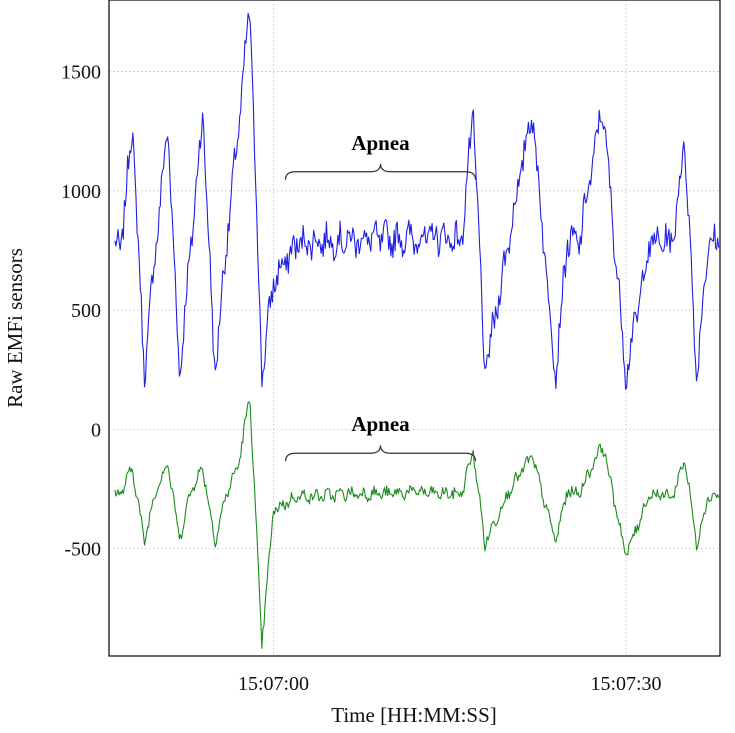 This screenshot has height=733, width=735. What do you see at coordinates (86, 311) in the screenshot?
I see `y-tick-label: 500` at bounding box center [86, 311].